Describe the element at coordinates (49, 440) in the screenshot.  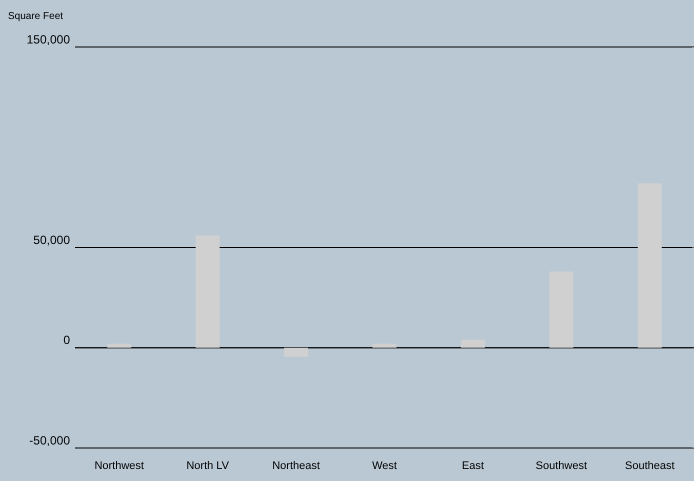
I see `y-tick-label: -50,000` at that location.